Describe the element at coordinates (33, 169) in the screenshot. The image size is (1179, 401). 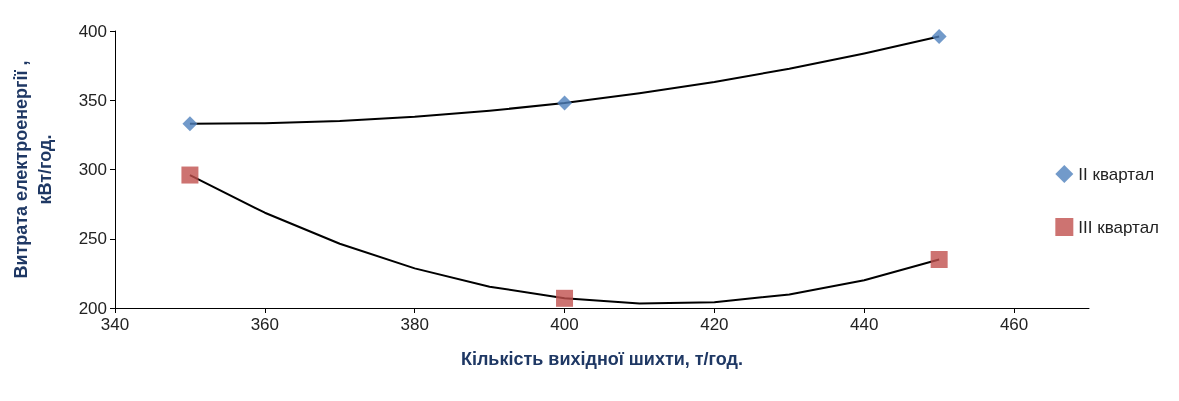
I see `y-axis-title: Витрата електроенергії , кВт/год.` at that location.